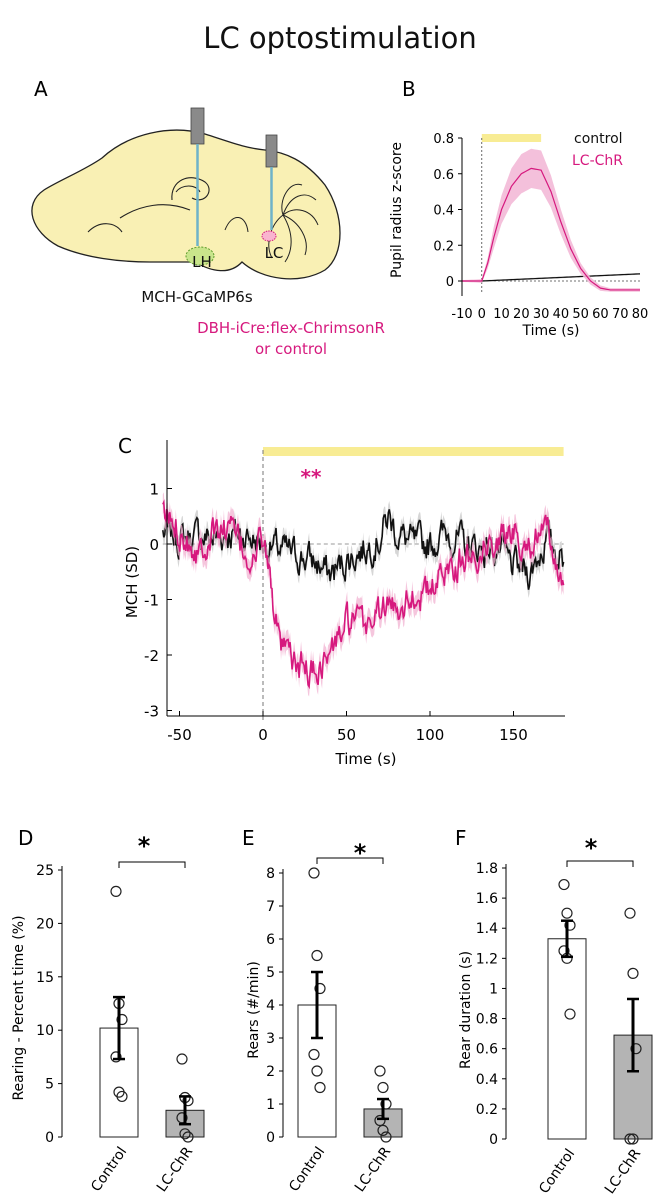 The height and width of the screenshot is (1200, 665). Describe the element at coordinates (620, 314) in the screenshot. I see `panel-b-xtick-label: 70` at that location.